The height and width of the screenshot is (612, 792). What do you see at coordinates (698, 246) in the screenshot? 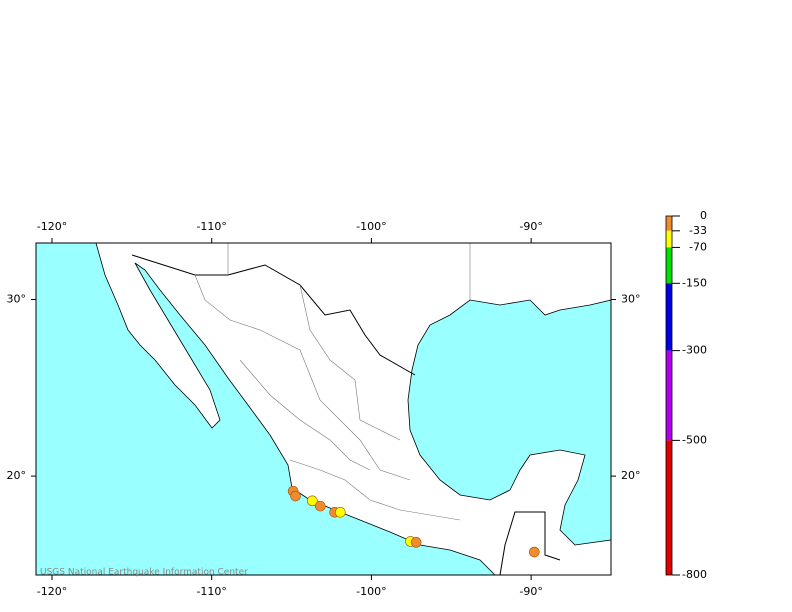
I see `colorbar-tick-label: -70` at bounding box center [698, 246].